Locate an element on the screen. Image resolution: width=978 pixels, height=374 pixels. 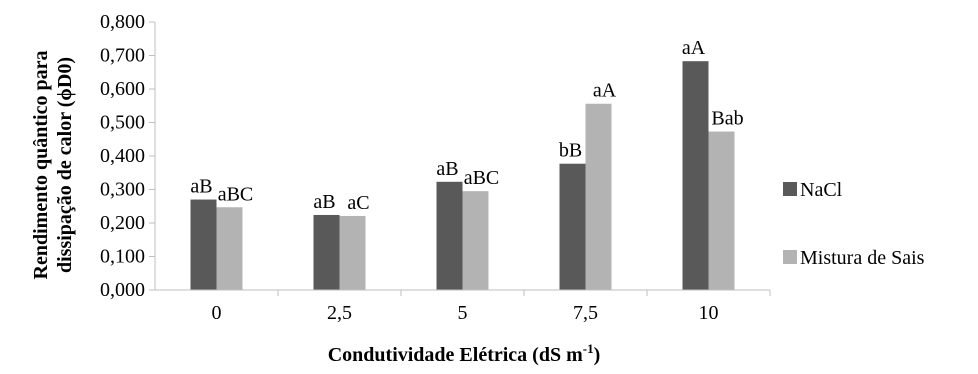
x-tick-label: 2,5 is located at coordinates (339, 313).